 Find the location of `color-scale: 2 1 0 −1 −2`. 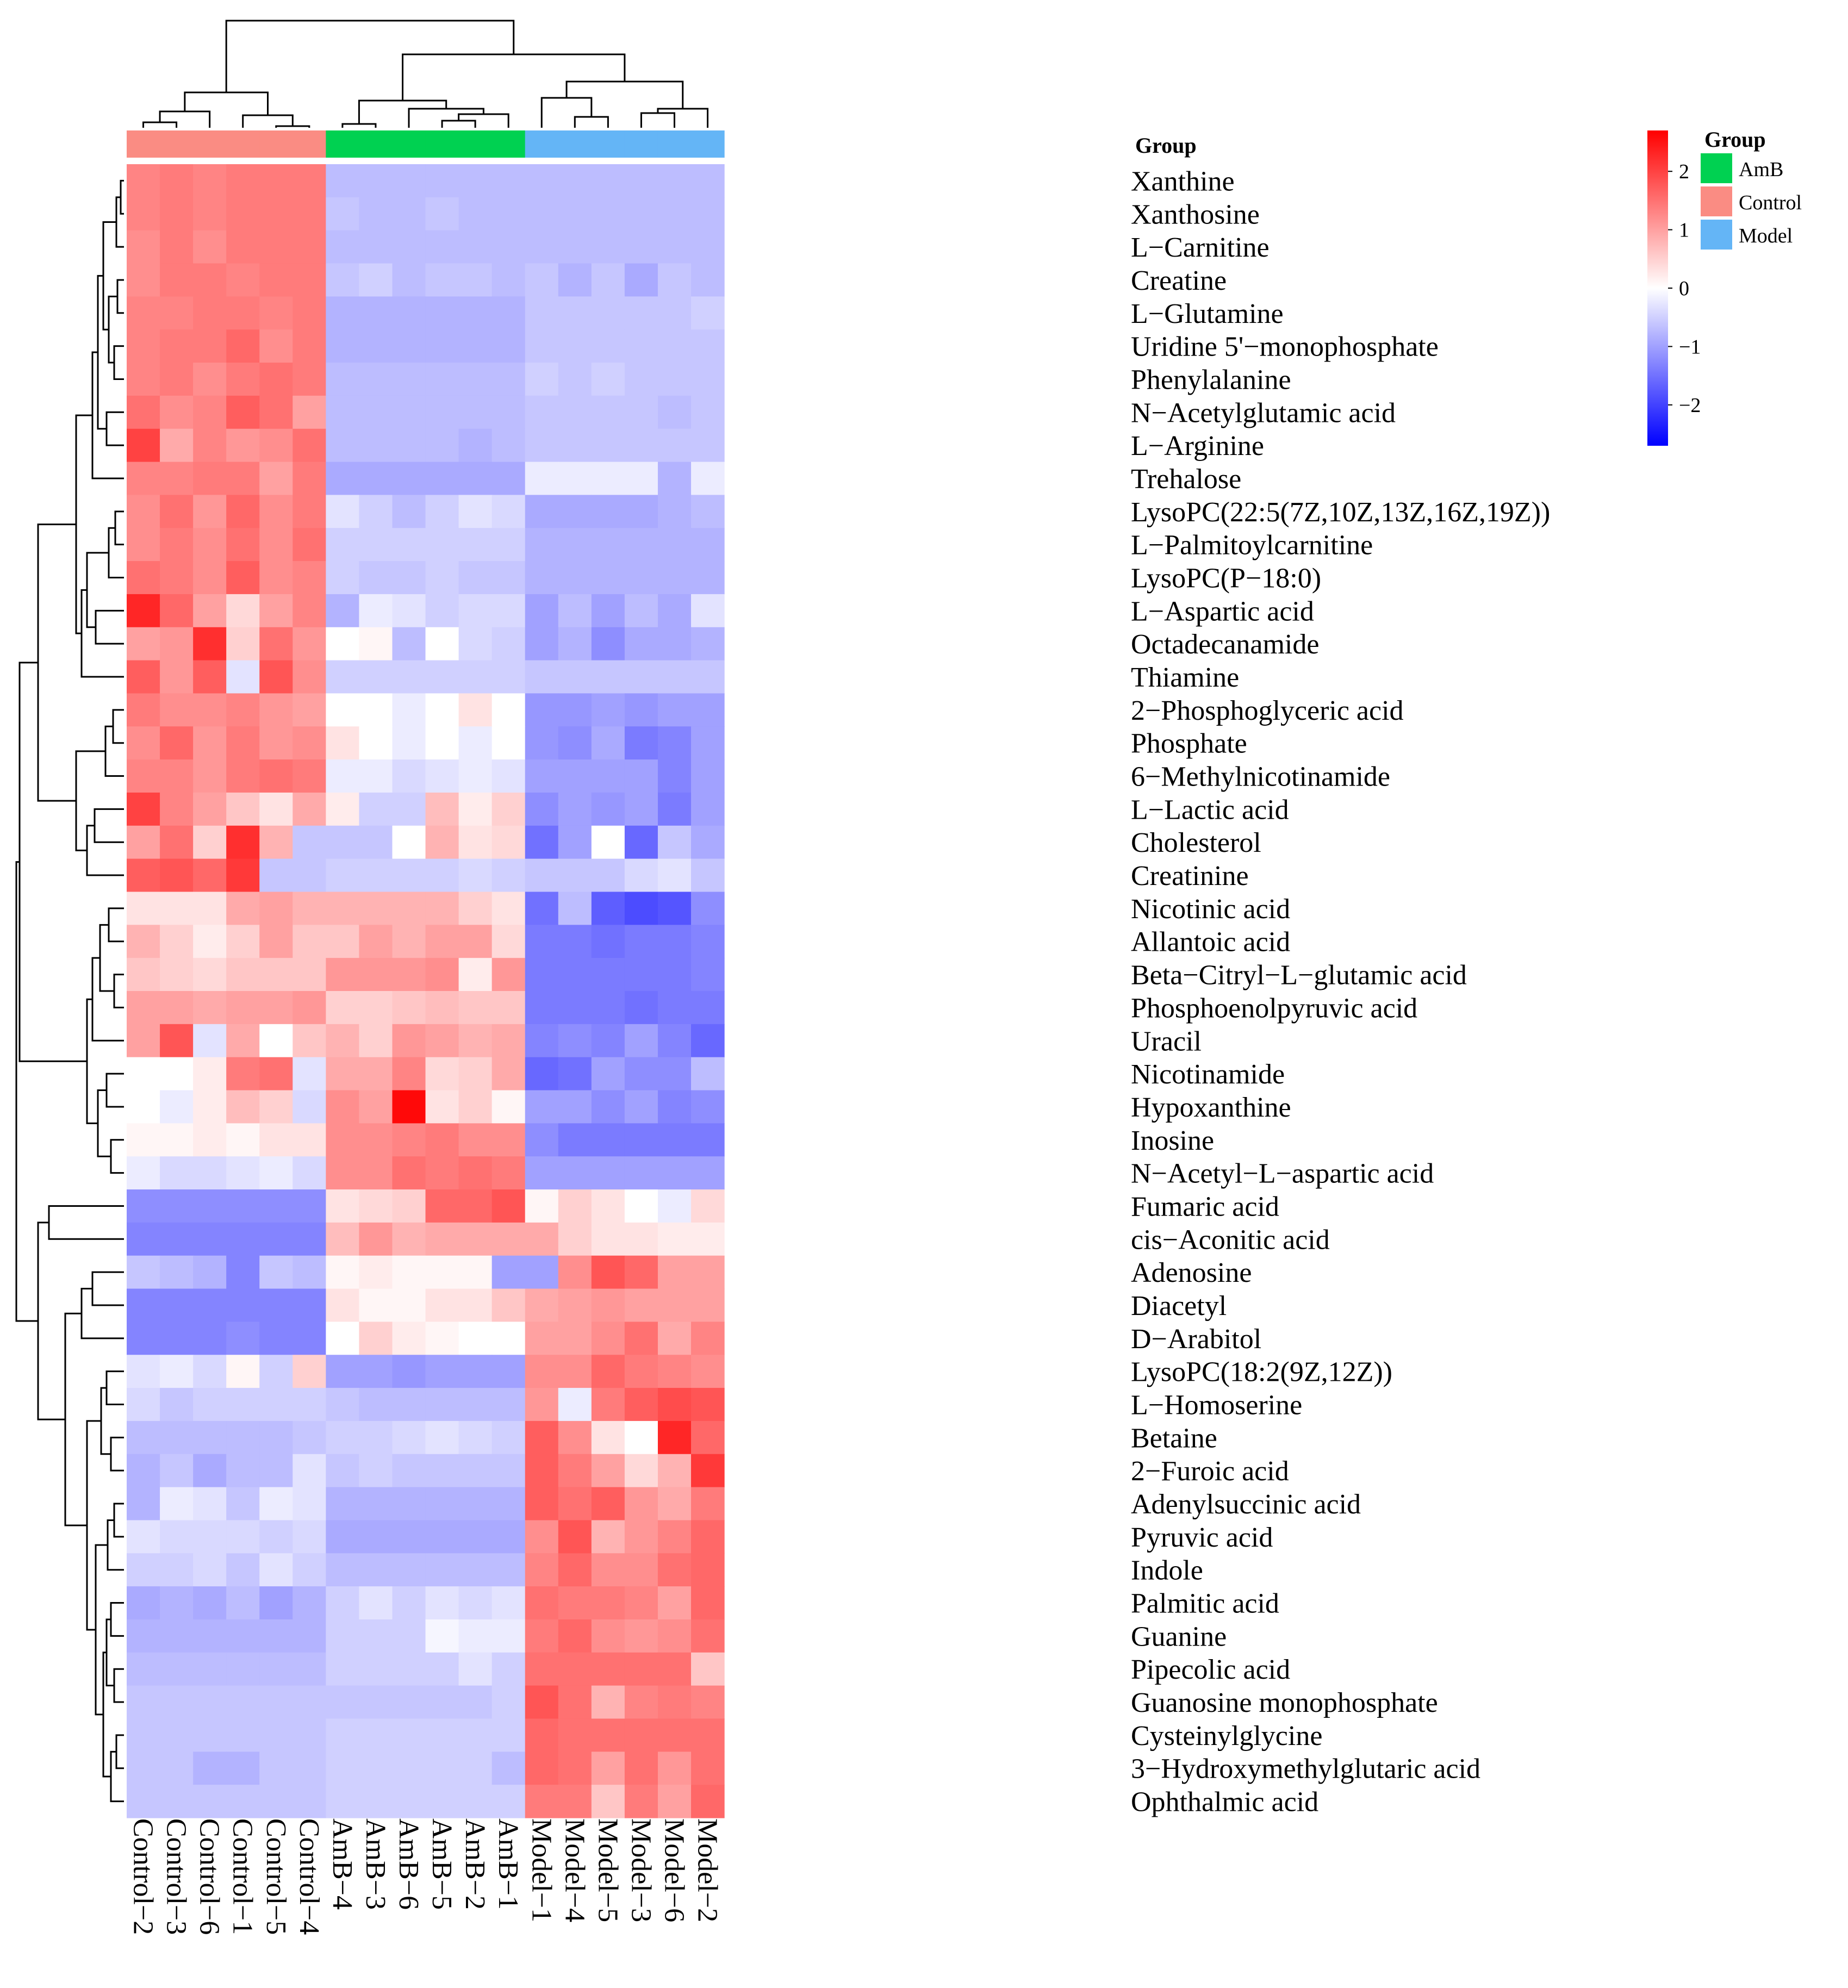

color-scale: 2 1 0 −1 −2 is located at coordinates (1674, 288).